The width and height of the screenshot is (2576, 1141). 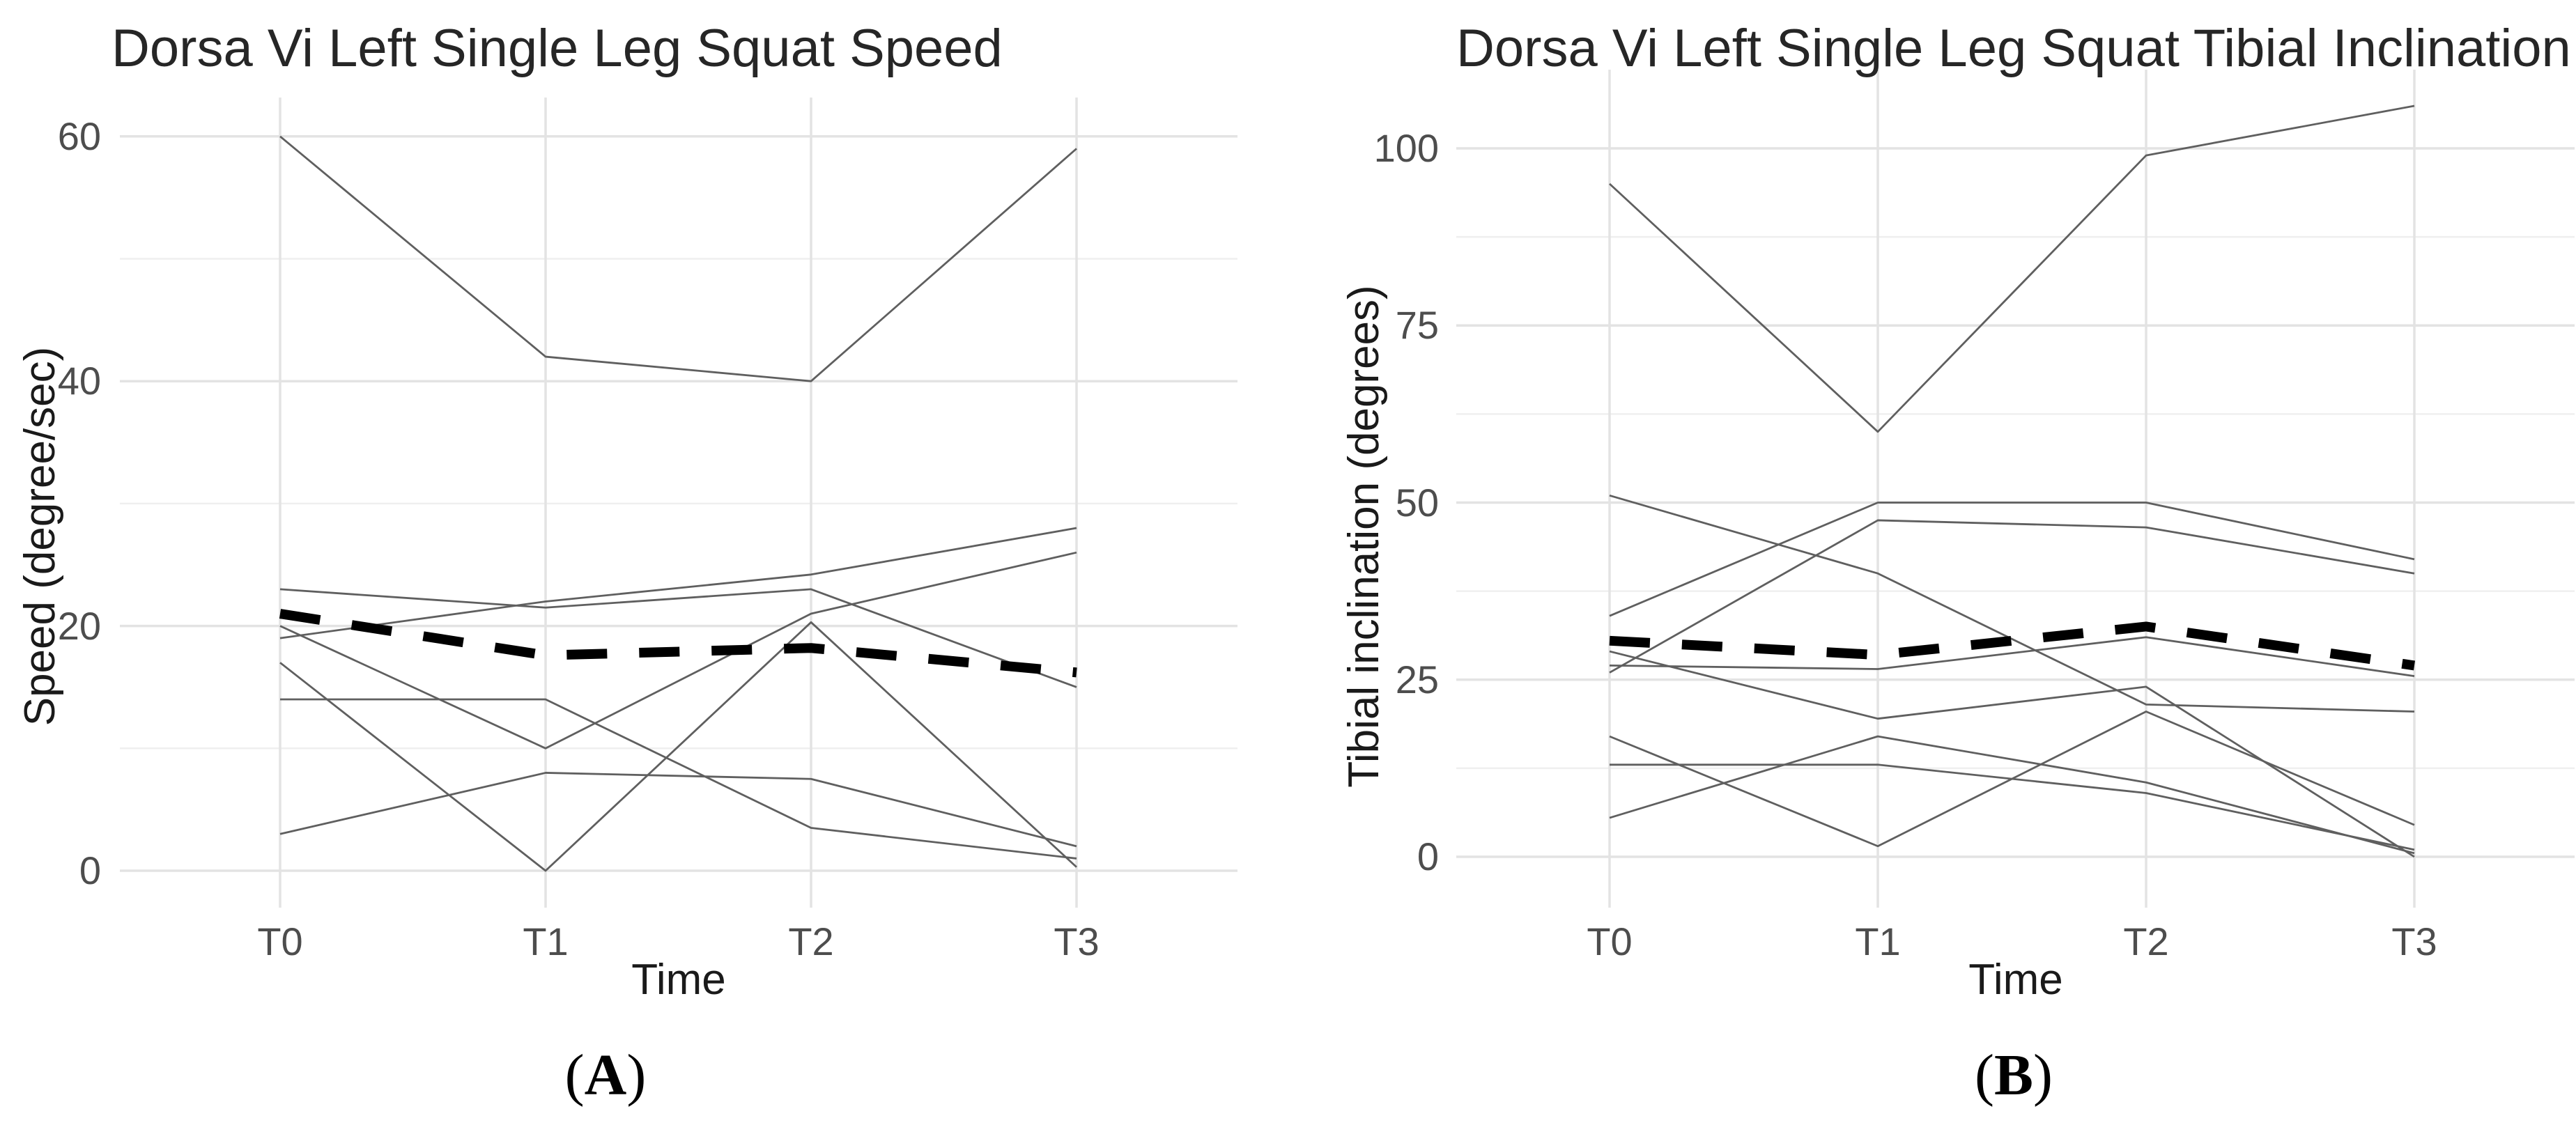 What do you see at coordinates (2043, 1075) in the screenshot?
I see `panel-b-caption-close: )` at bounding box center [2043, 1075].